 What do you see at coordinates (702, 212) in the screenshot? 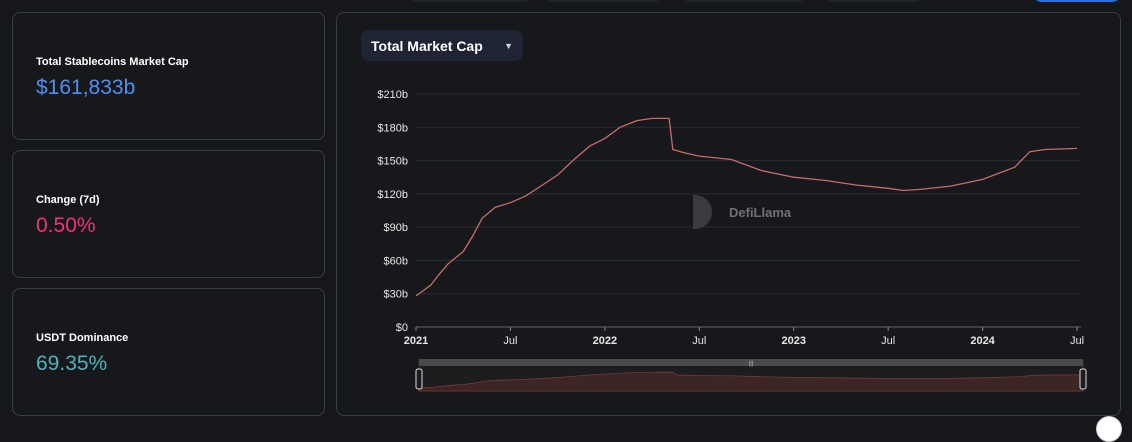
I see `llama-logo-icon` at bounding box center [702, 212].